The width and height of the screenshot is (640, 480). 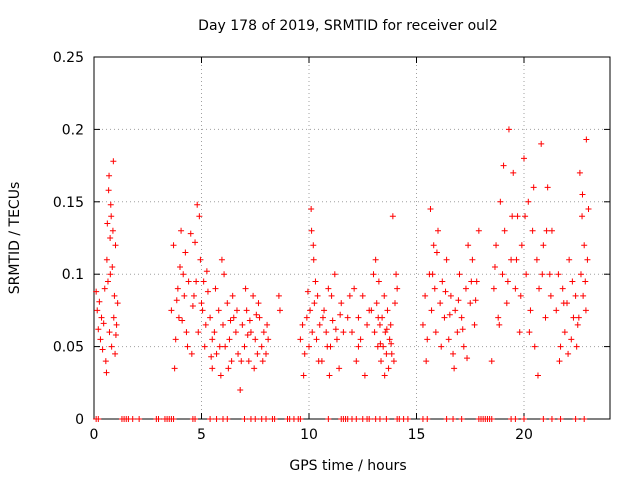 What do you see at coordinates (347, 466) in the screenshot?
I see `x-axis-label: GPS time / hours` at bounding box center [347, 466].